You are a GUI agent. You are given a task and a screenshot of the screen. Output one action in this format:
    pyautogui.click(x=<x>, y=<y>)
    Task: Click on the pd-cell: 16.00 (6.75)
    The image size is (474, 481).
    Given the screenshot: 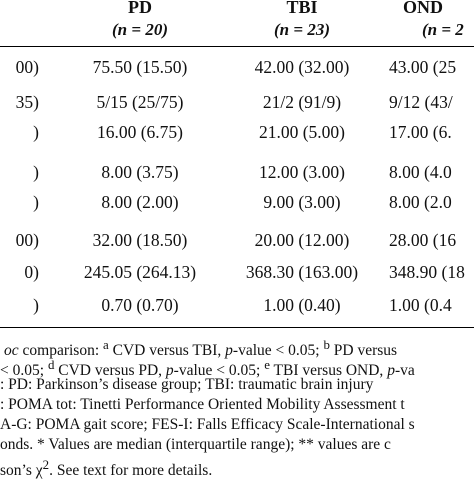 What is the action you would take?
    pyautogui.click(x=140, y=132)
    